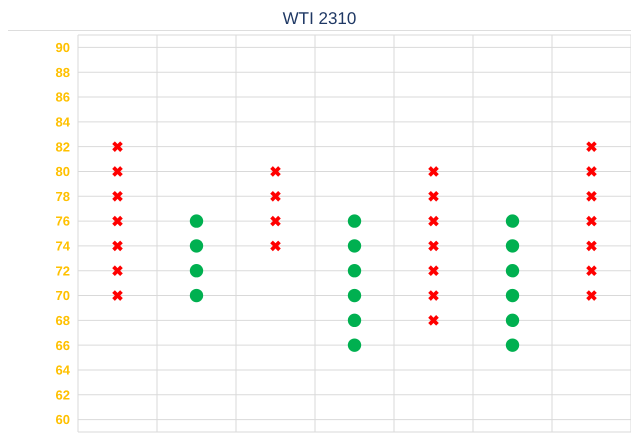  I want to click on y-tick-label: 62, so click(63, 394).